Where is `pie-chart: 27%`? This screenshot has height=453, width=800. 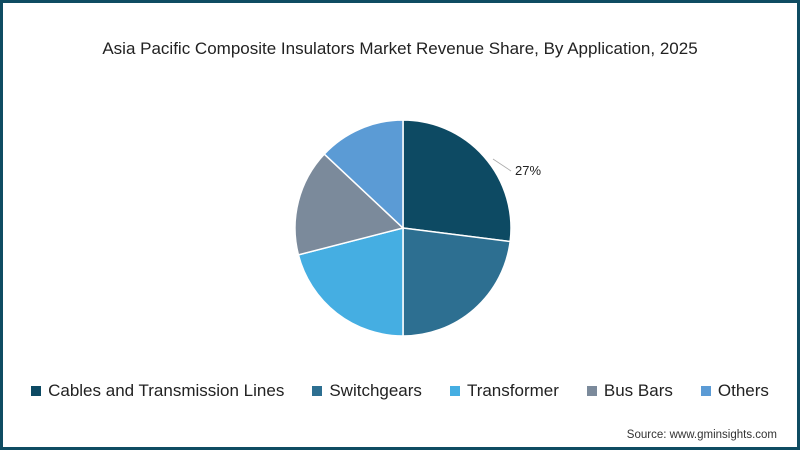
pie-chart: 27% is located at coordinates (417, 228).